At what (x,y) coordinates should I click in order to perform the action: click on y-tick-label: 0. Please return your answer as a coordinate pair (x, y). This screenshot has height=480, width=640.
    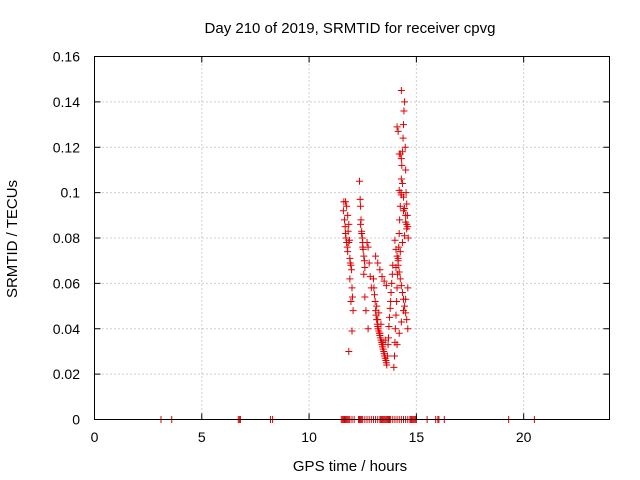
    Looking at the image, I should click on (76, 420).